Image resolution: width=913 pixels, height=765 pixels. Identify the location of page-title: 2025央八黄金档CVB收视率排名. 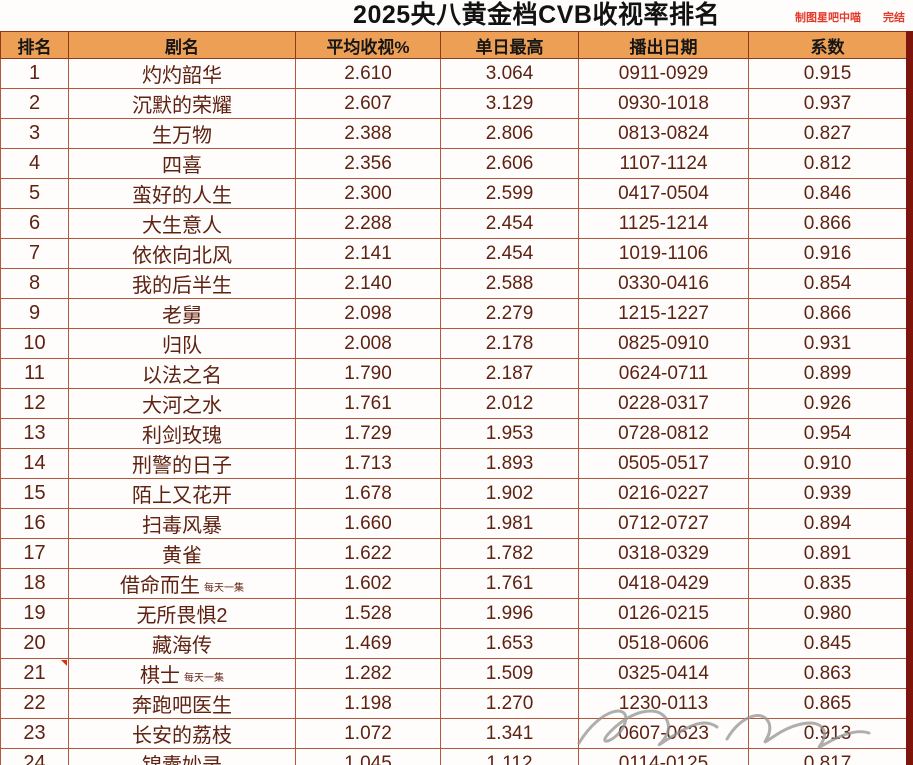
(536, 15).